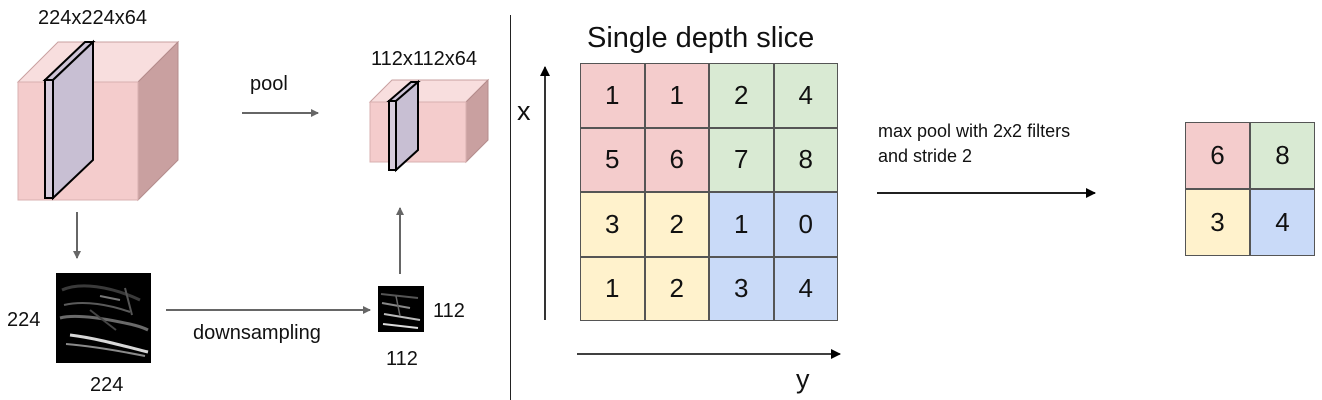 The image size is (1322, 400). Describe the element at coordinates (401, 309) in the screenshot. I see `output-feature-map-image` at that location.